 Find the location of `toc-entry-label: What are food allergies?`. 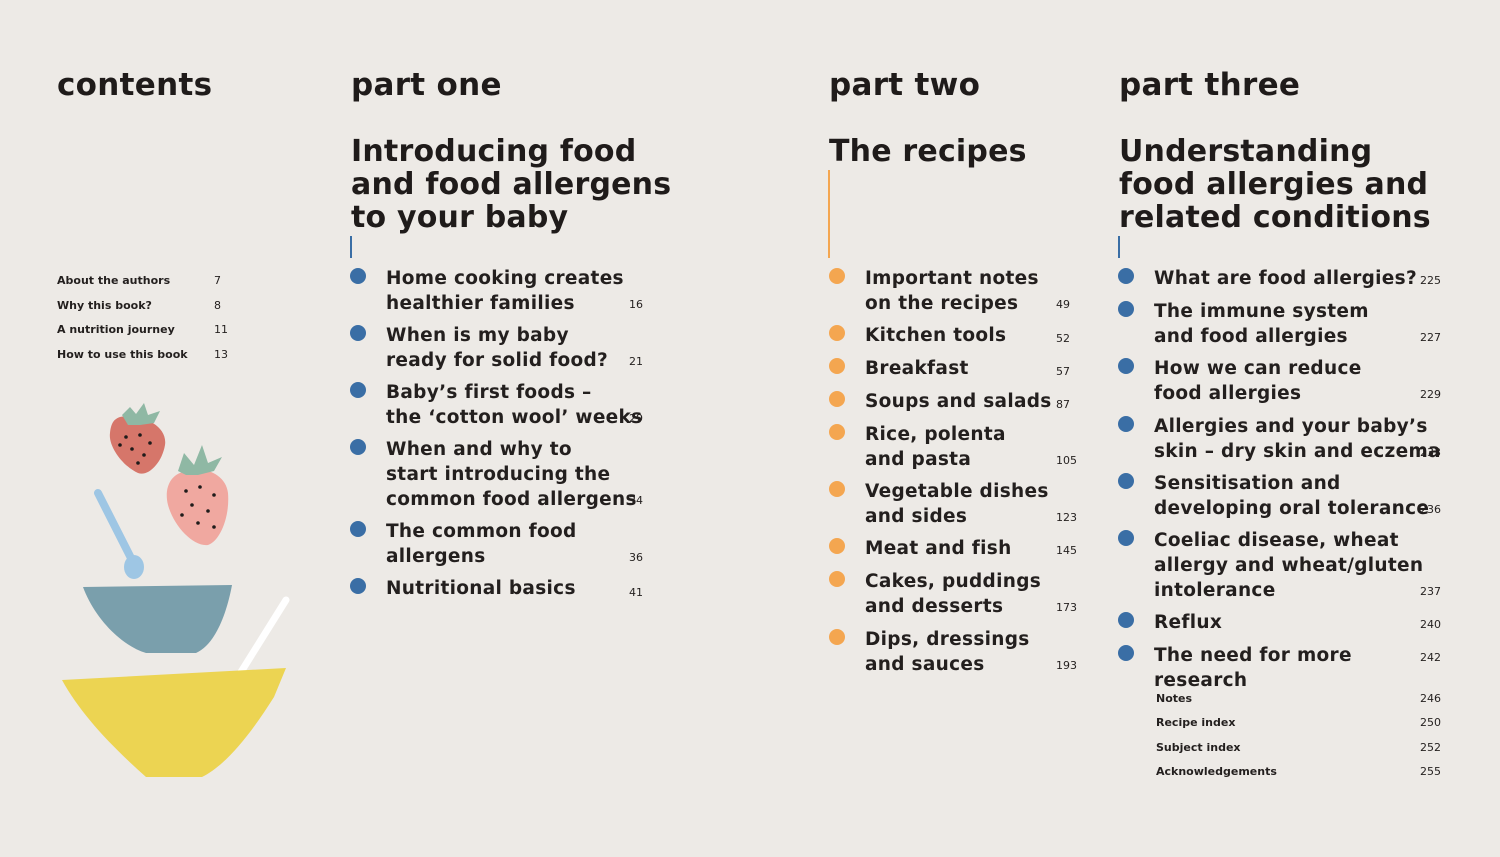

toc-entry-label: What are food allergies? is located at coordinates (1286, 278).